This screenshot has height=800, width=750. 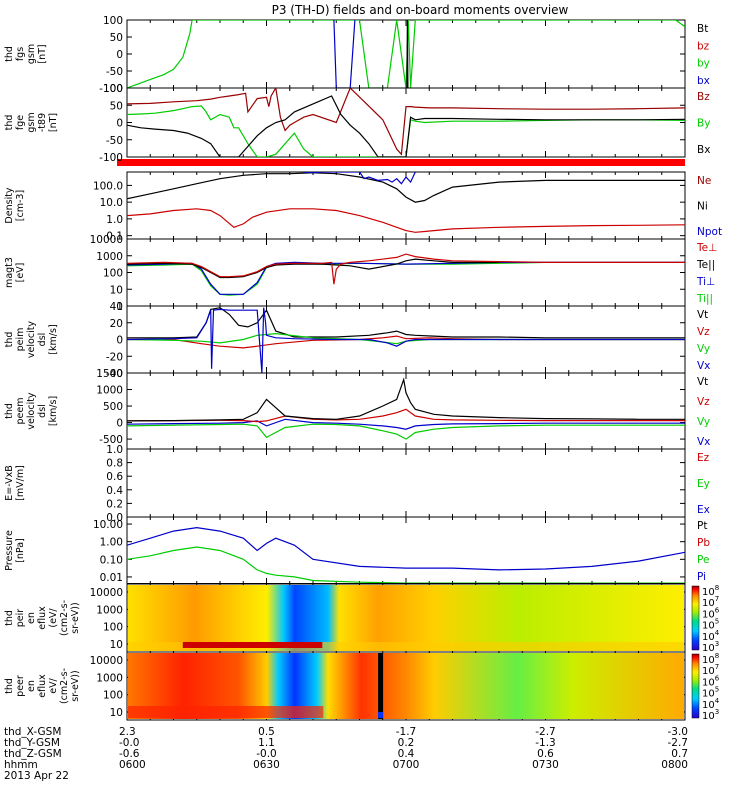 I want to click on series-vz, so click(x=406, y=415).